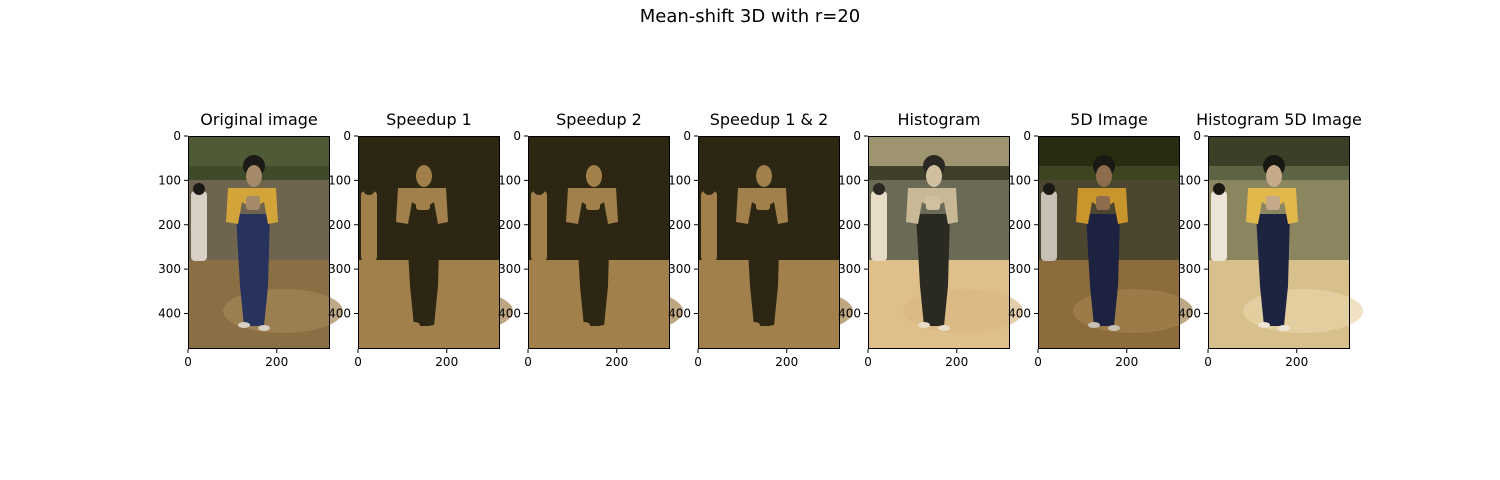 This screenshot has width=1500, height=480. I want to click on panel-title: Speedup 1 & 2, so click(769, 119).